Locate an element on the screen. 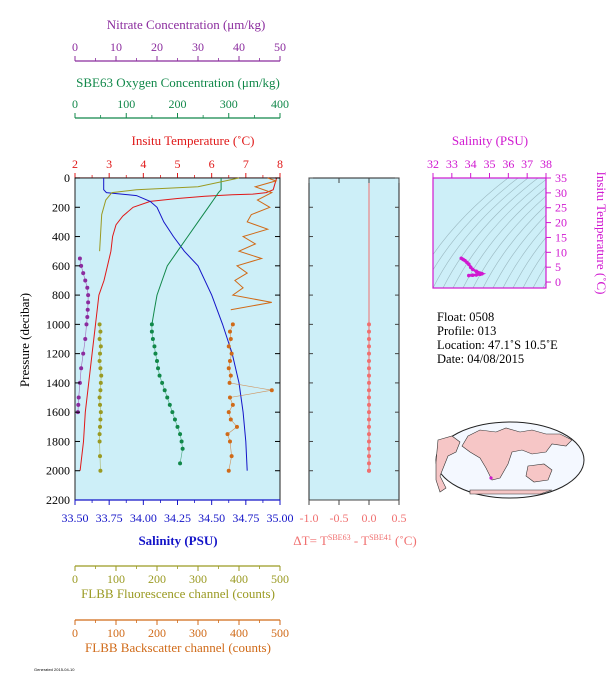 Image resolution: width=616 pixels, height=689 pixels. delta-tick-label: -0.5 is located at coordinates (339, 518).